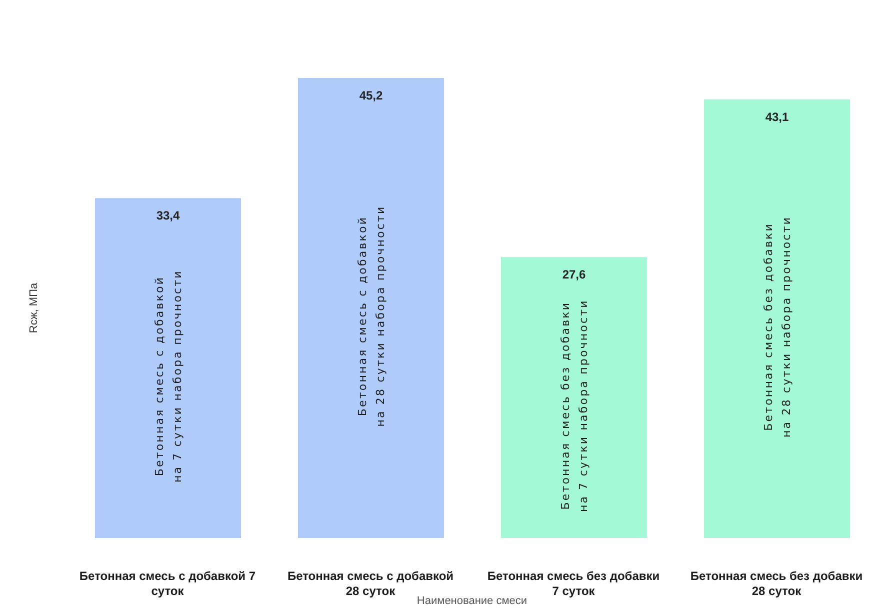 This screenshot has width=889, height=612. I want to click on annotation: Бетонная смесь без добавки на 7 сутки набора прочности, so click(574, 405).